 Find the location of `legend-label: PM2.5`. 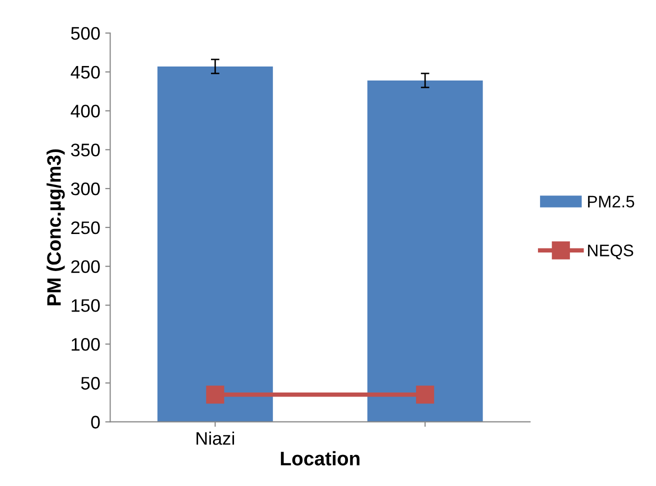

legend-label: PM2.5 is located at coordinates (611, 202).